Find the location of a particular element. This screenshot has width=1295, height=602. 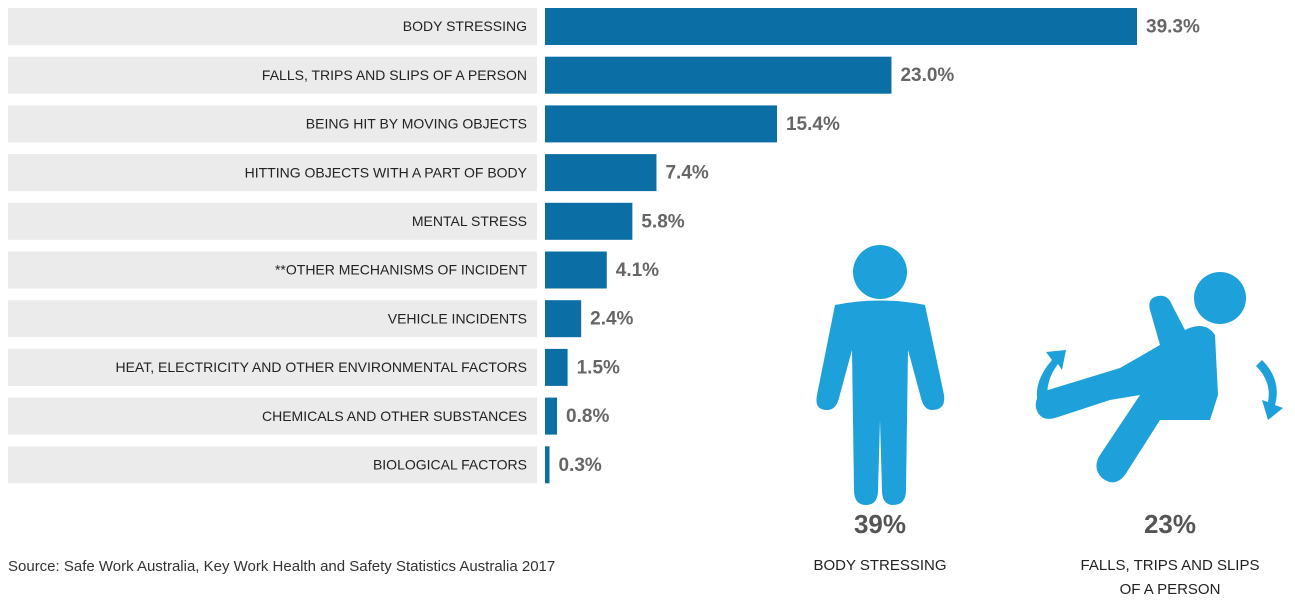

category-label: MENTAL STRESS is located at coordinates (469, 221).